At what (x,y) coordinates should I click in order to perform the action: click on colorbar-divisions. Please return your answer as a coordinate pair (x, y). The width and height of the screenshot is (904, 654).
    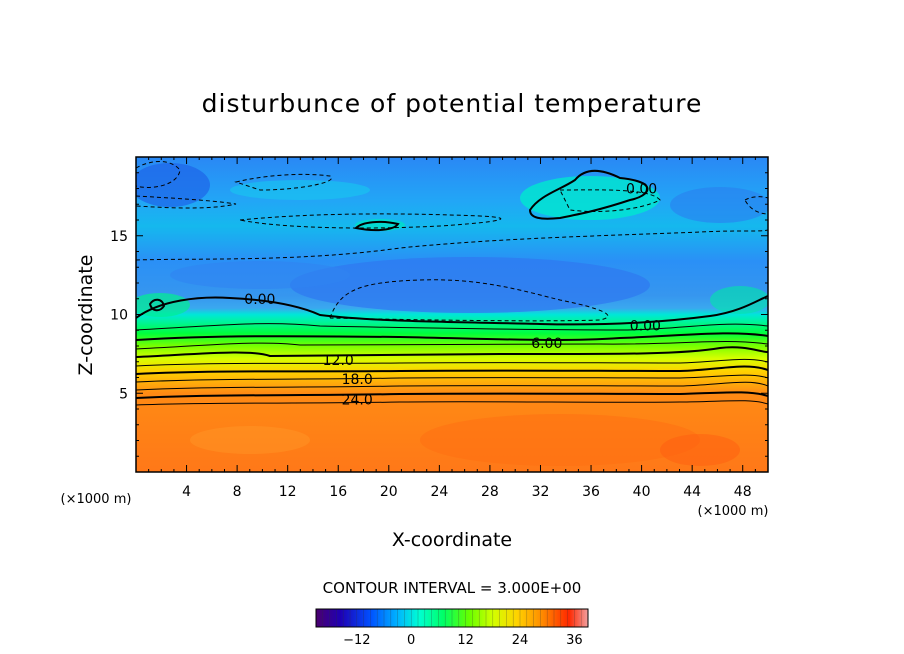
    Looking at the image, I should click on (452, 618).